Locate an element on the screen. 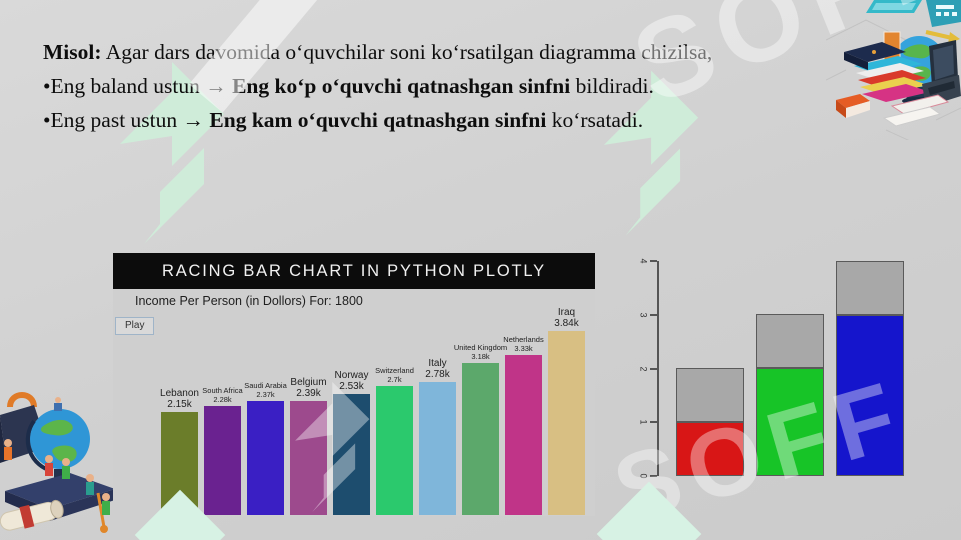 This screenshot has height=540, width=961. iso-grid-lines is located at coordinates (893, 79).